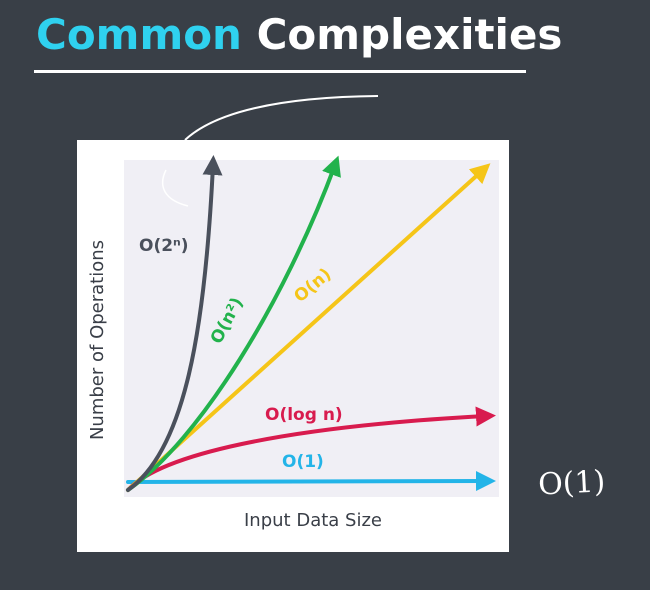 The width and height of the screenshot is (650, 590). Describe the element at coordinates (311, 481) in the screenshot. I see `curve-constant` at that location.